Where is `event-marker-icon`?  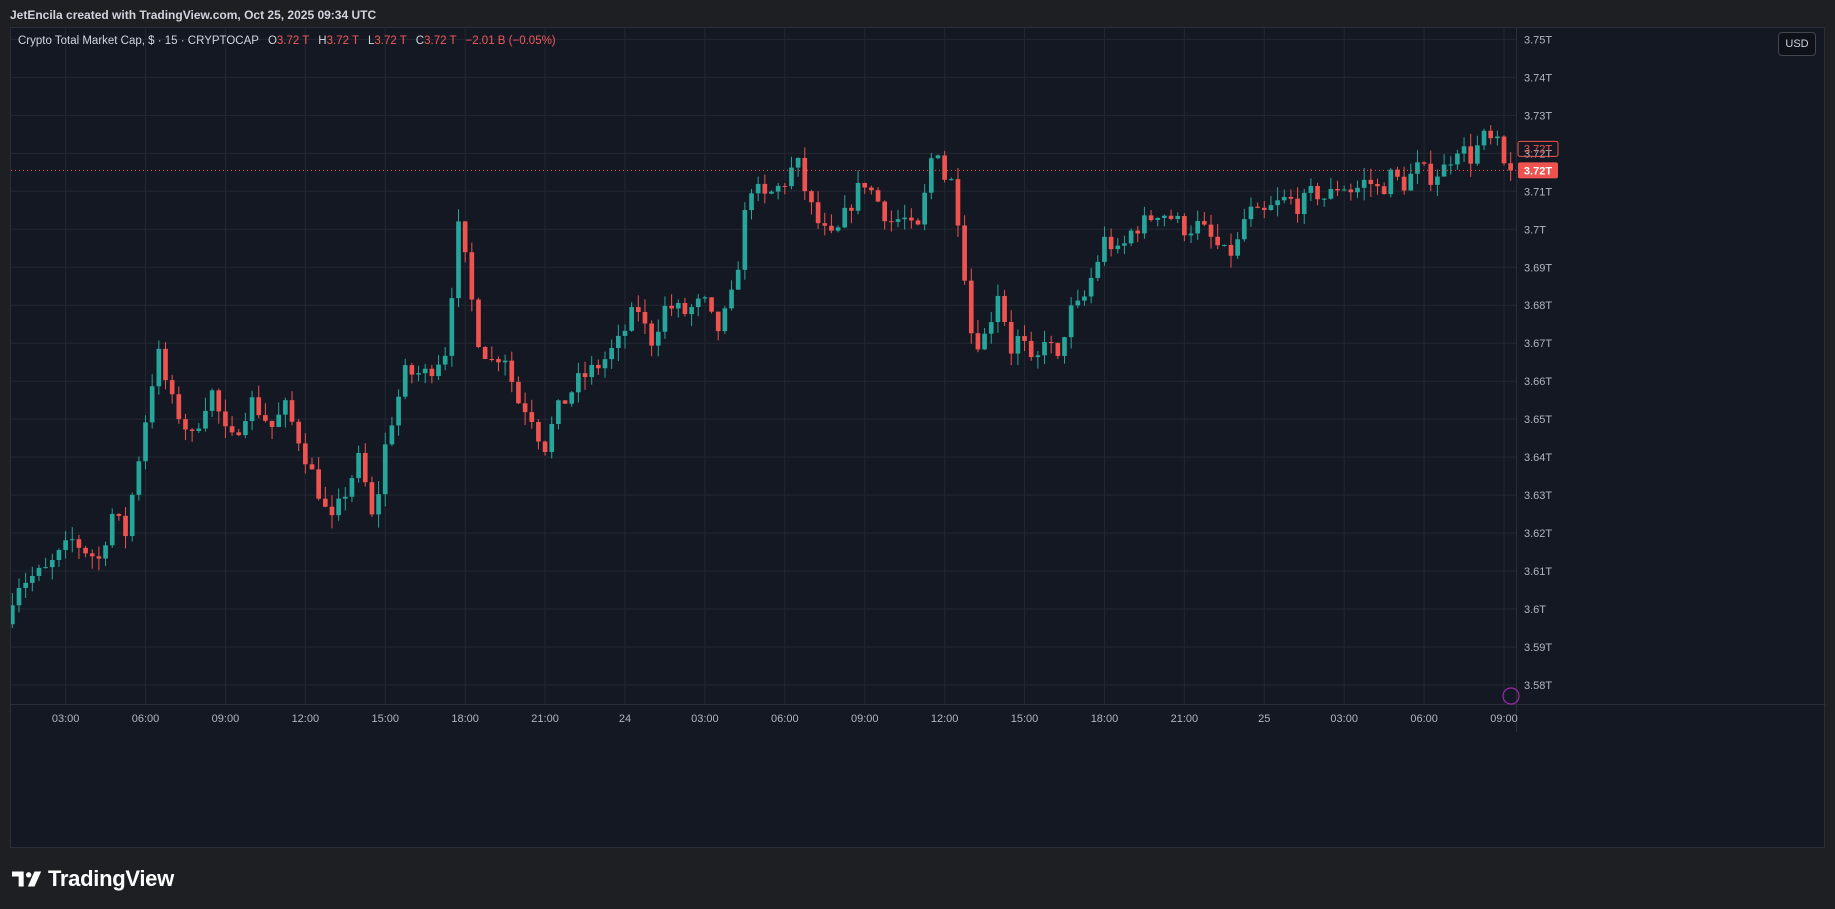 event-marker-icon is located at coordinates (1511, 696).